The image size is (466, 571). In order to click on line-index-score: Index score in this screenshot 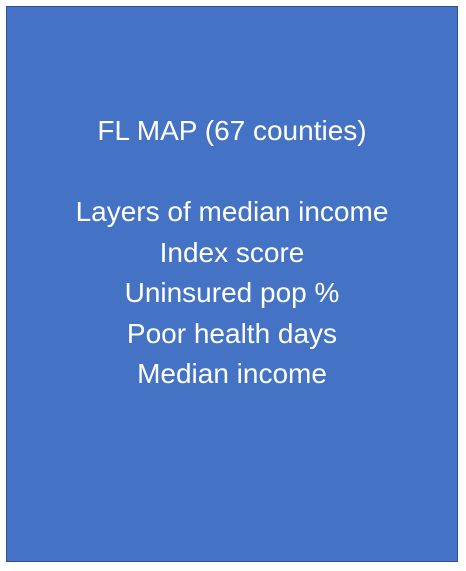, I will do `click(232, 252)`.